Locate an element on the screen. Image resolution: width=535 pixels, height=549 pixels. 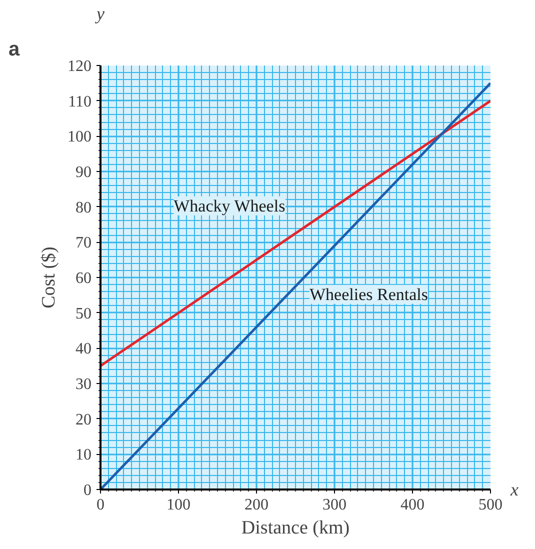
y-tick-label: 70 is located at coordinates (84, 243).